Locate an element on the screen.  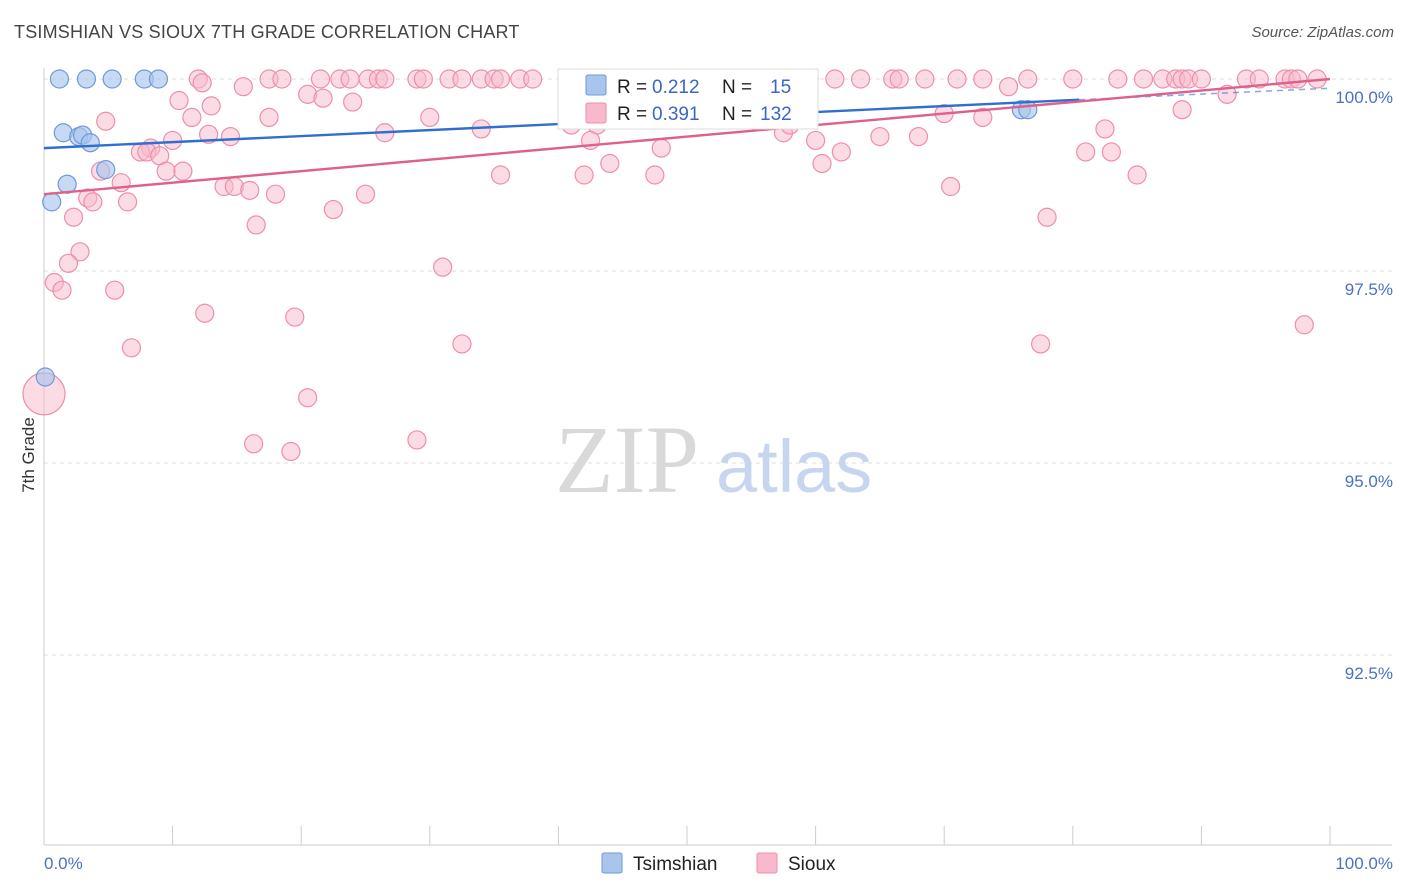
series-legend: Tsimshian Sioux is located at coordinates (718, 863).